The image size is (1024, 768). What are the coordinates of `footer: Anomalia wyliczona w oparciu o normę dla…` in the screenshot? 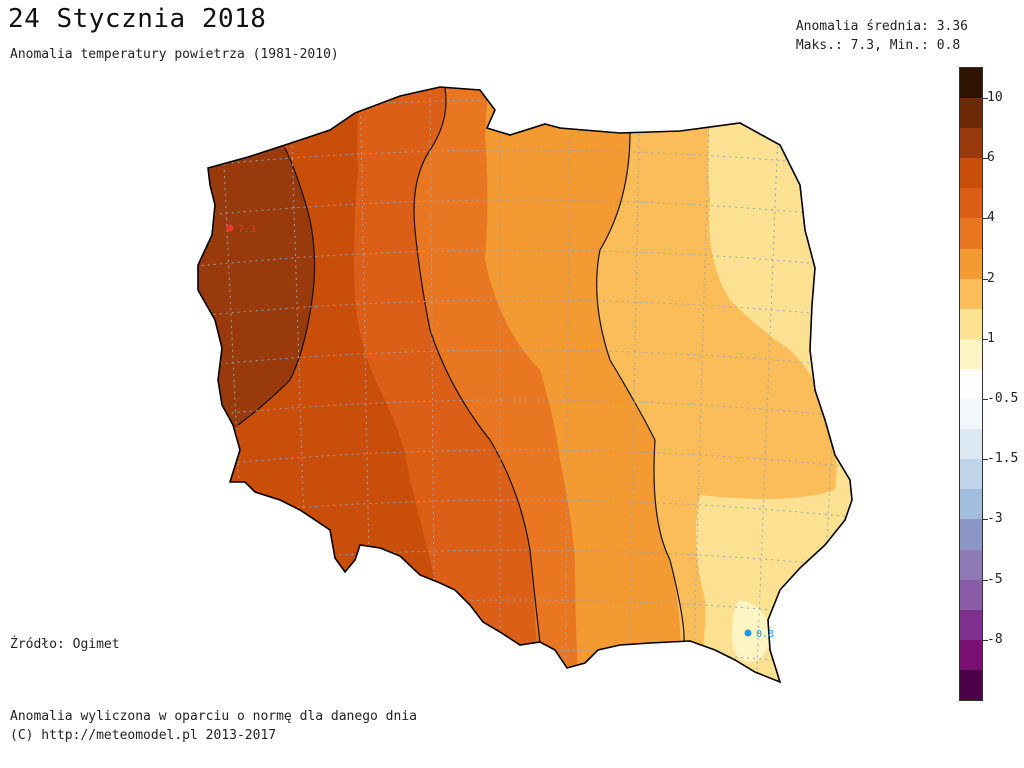 It's located at (213, 726).